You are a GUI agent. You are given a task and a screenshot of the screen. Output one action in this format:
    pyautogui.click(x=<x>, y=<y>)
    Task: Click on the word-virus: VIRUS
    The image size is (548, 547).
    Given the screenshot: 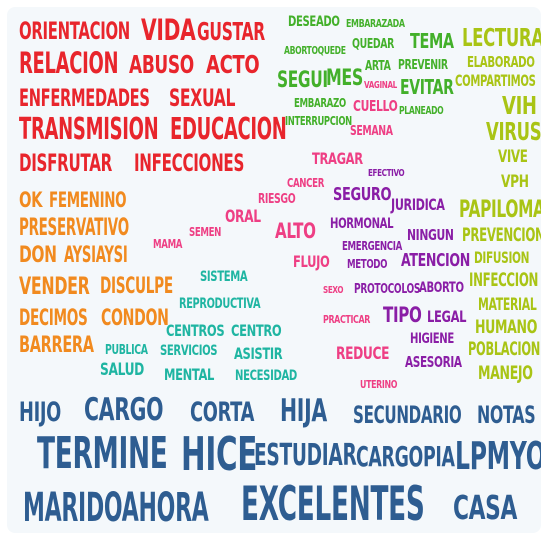 What is the action you would take?
    pyautogui.click(x=513, y=131)
    